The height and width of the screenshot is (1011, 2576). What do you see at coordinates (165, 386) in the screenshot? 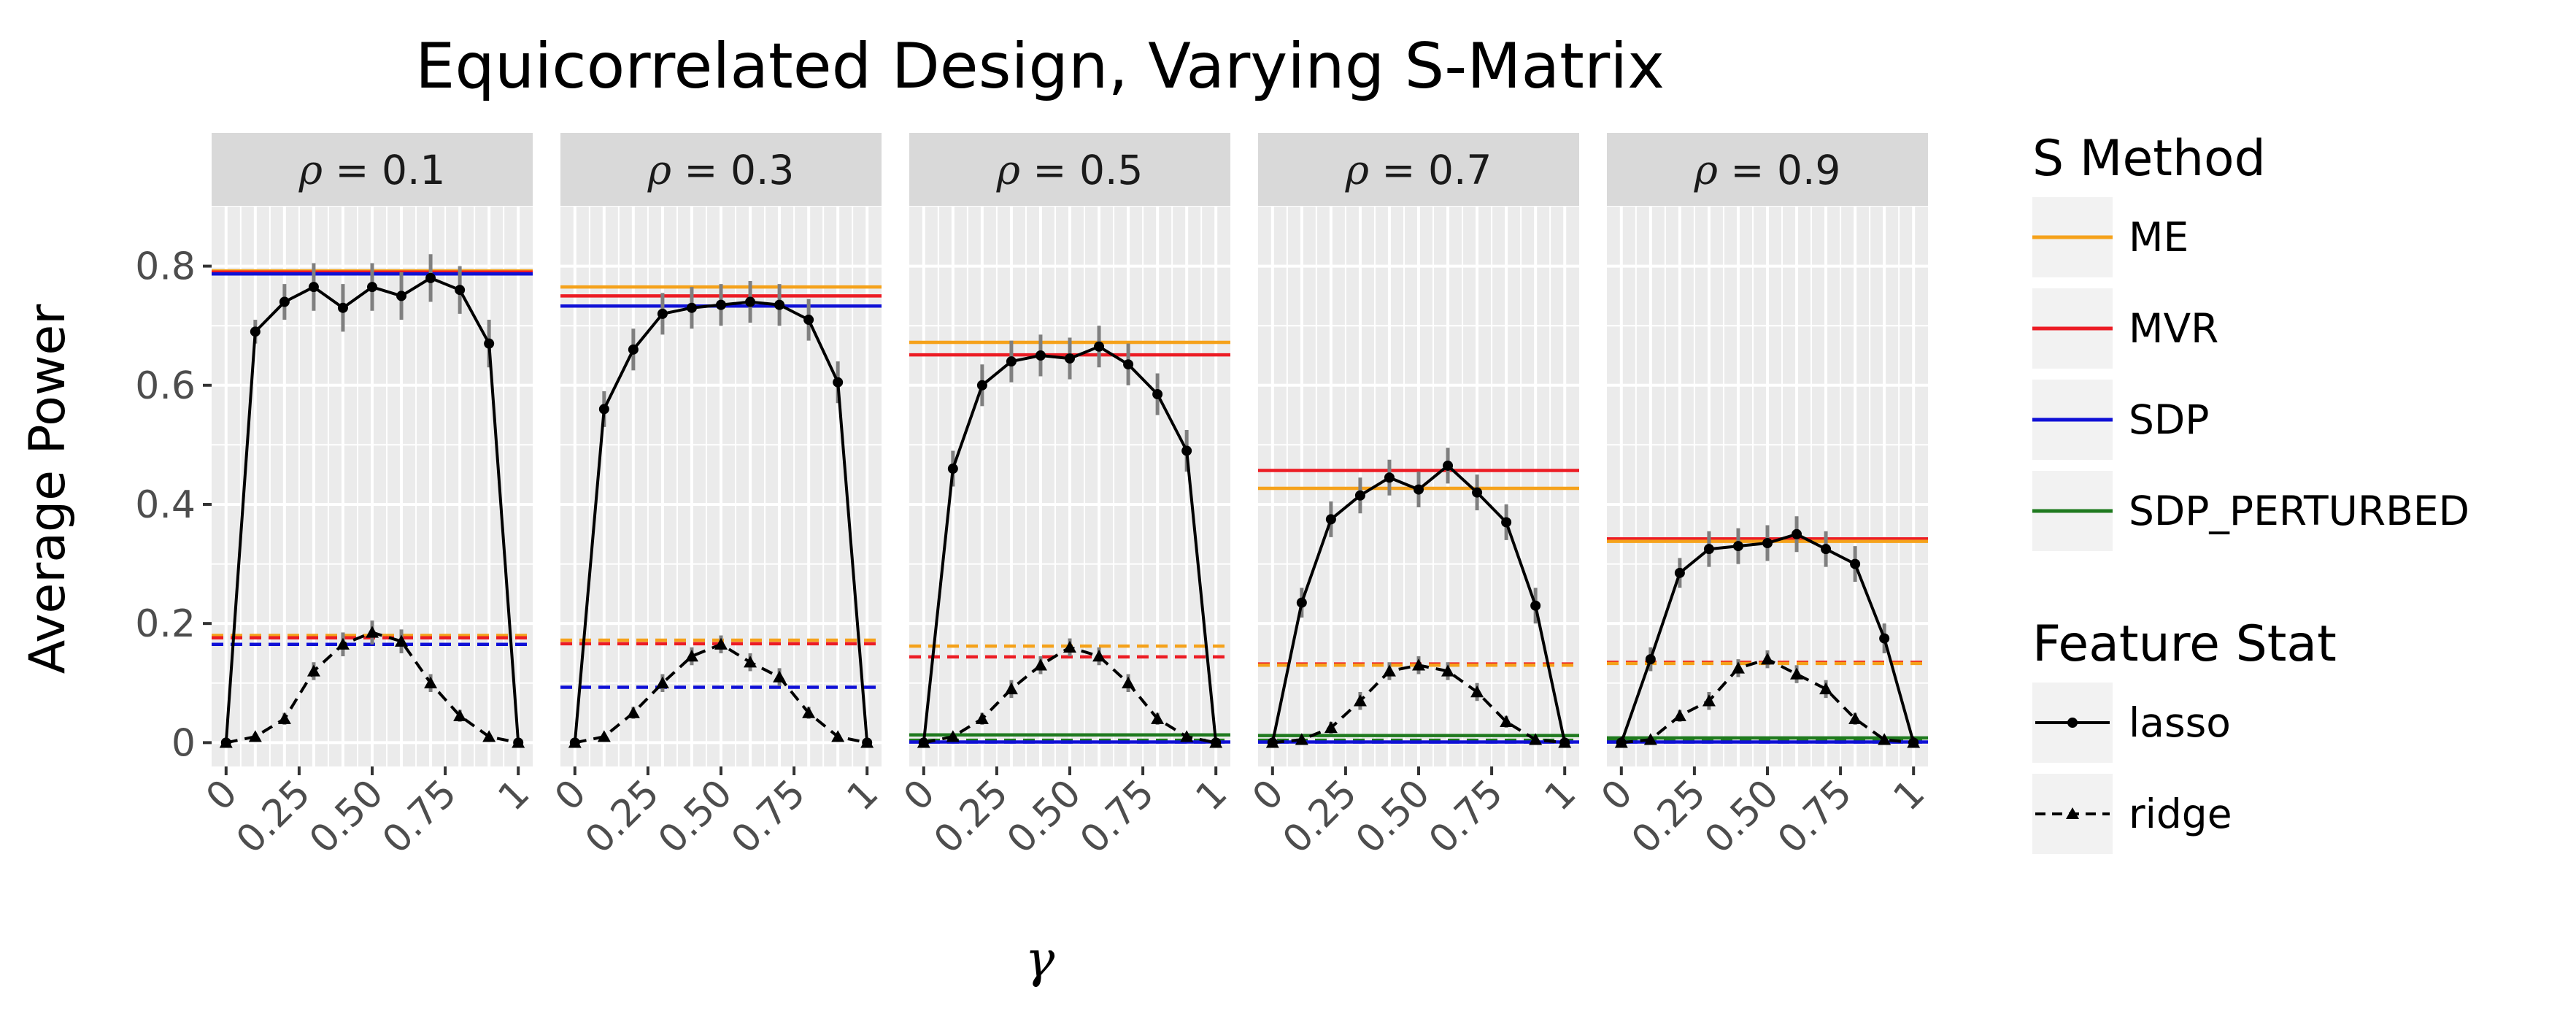
I see `y-tick-label: 0.6` at bounding box center [165, 386].